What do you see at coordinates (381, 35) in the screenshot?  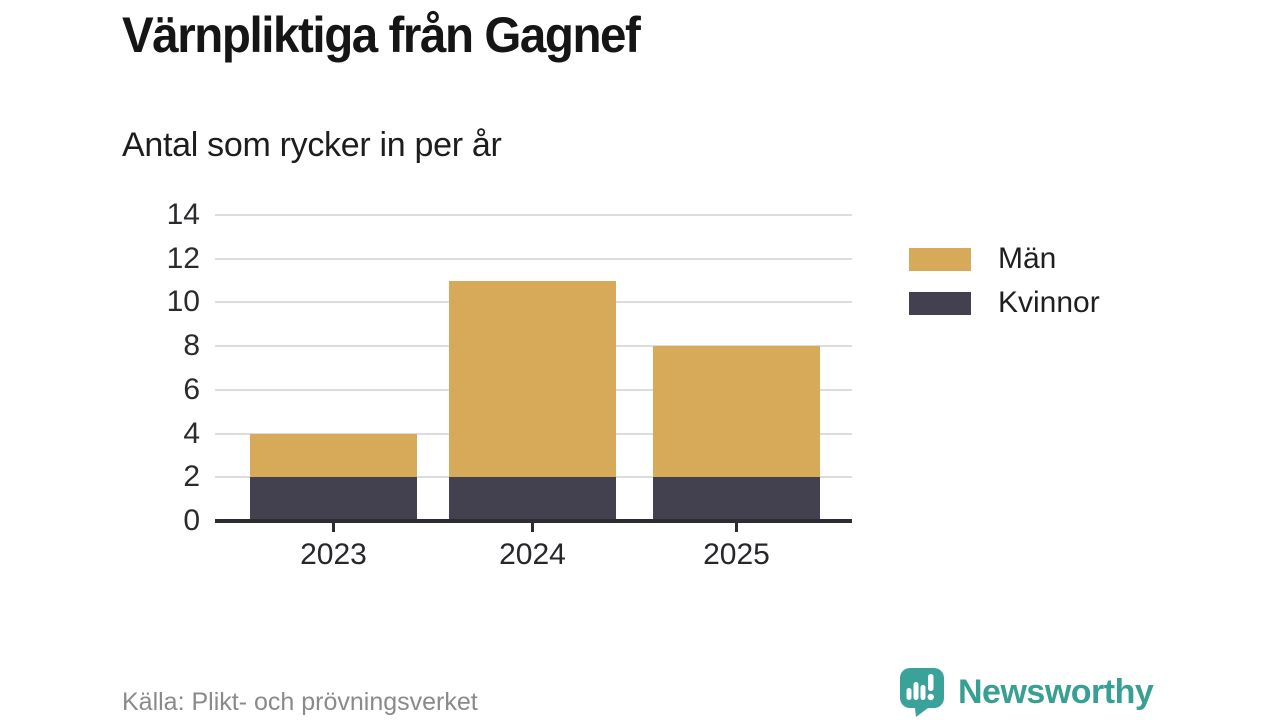 I see `chart-title: Värnpliktiga från Gagnef` at bounding box center [381, 35].